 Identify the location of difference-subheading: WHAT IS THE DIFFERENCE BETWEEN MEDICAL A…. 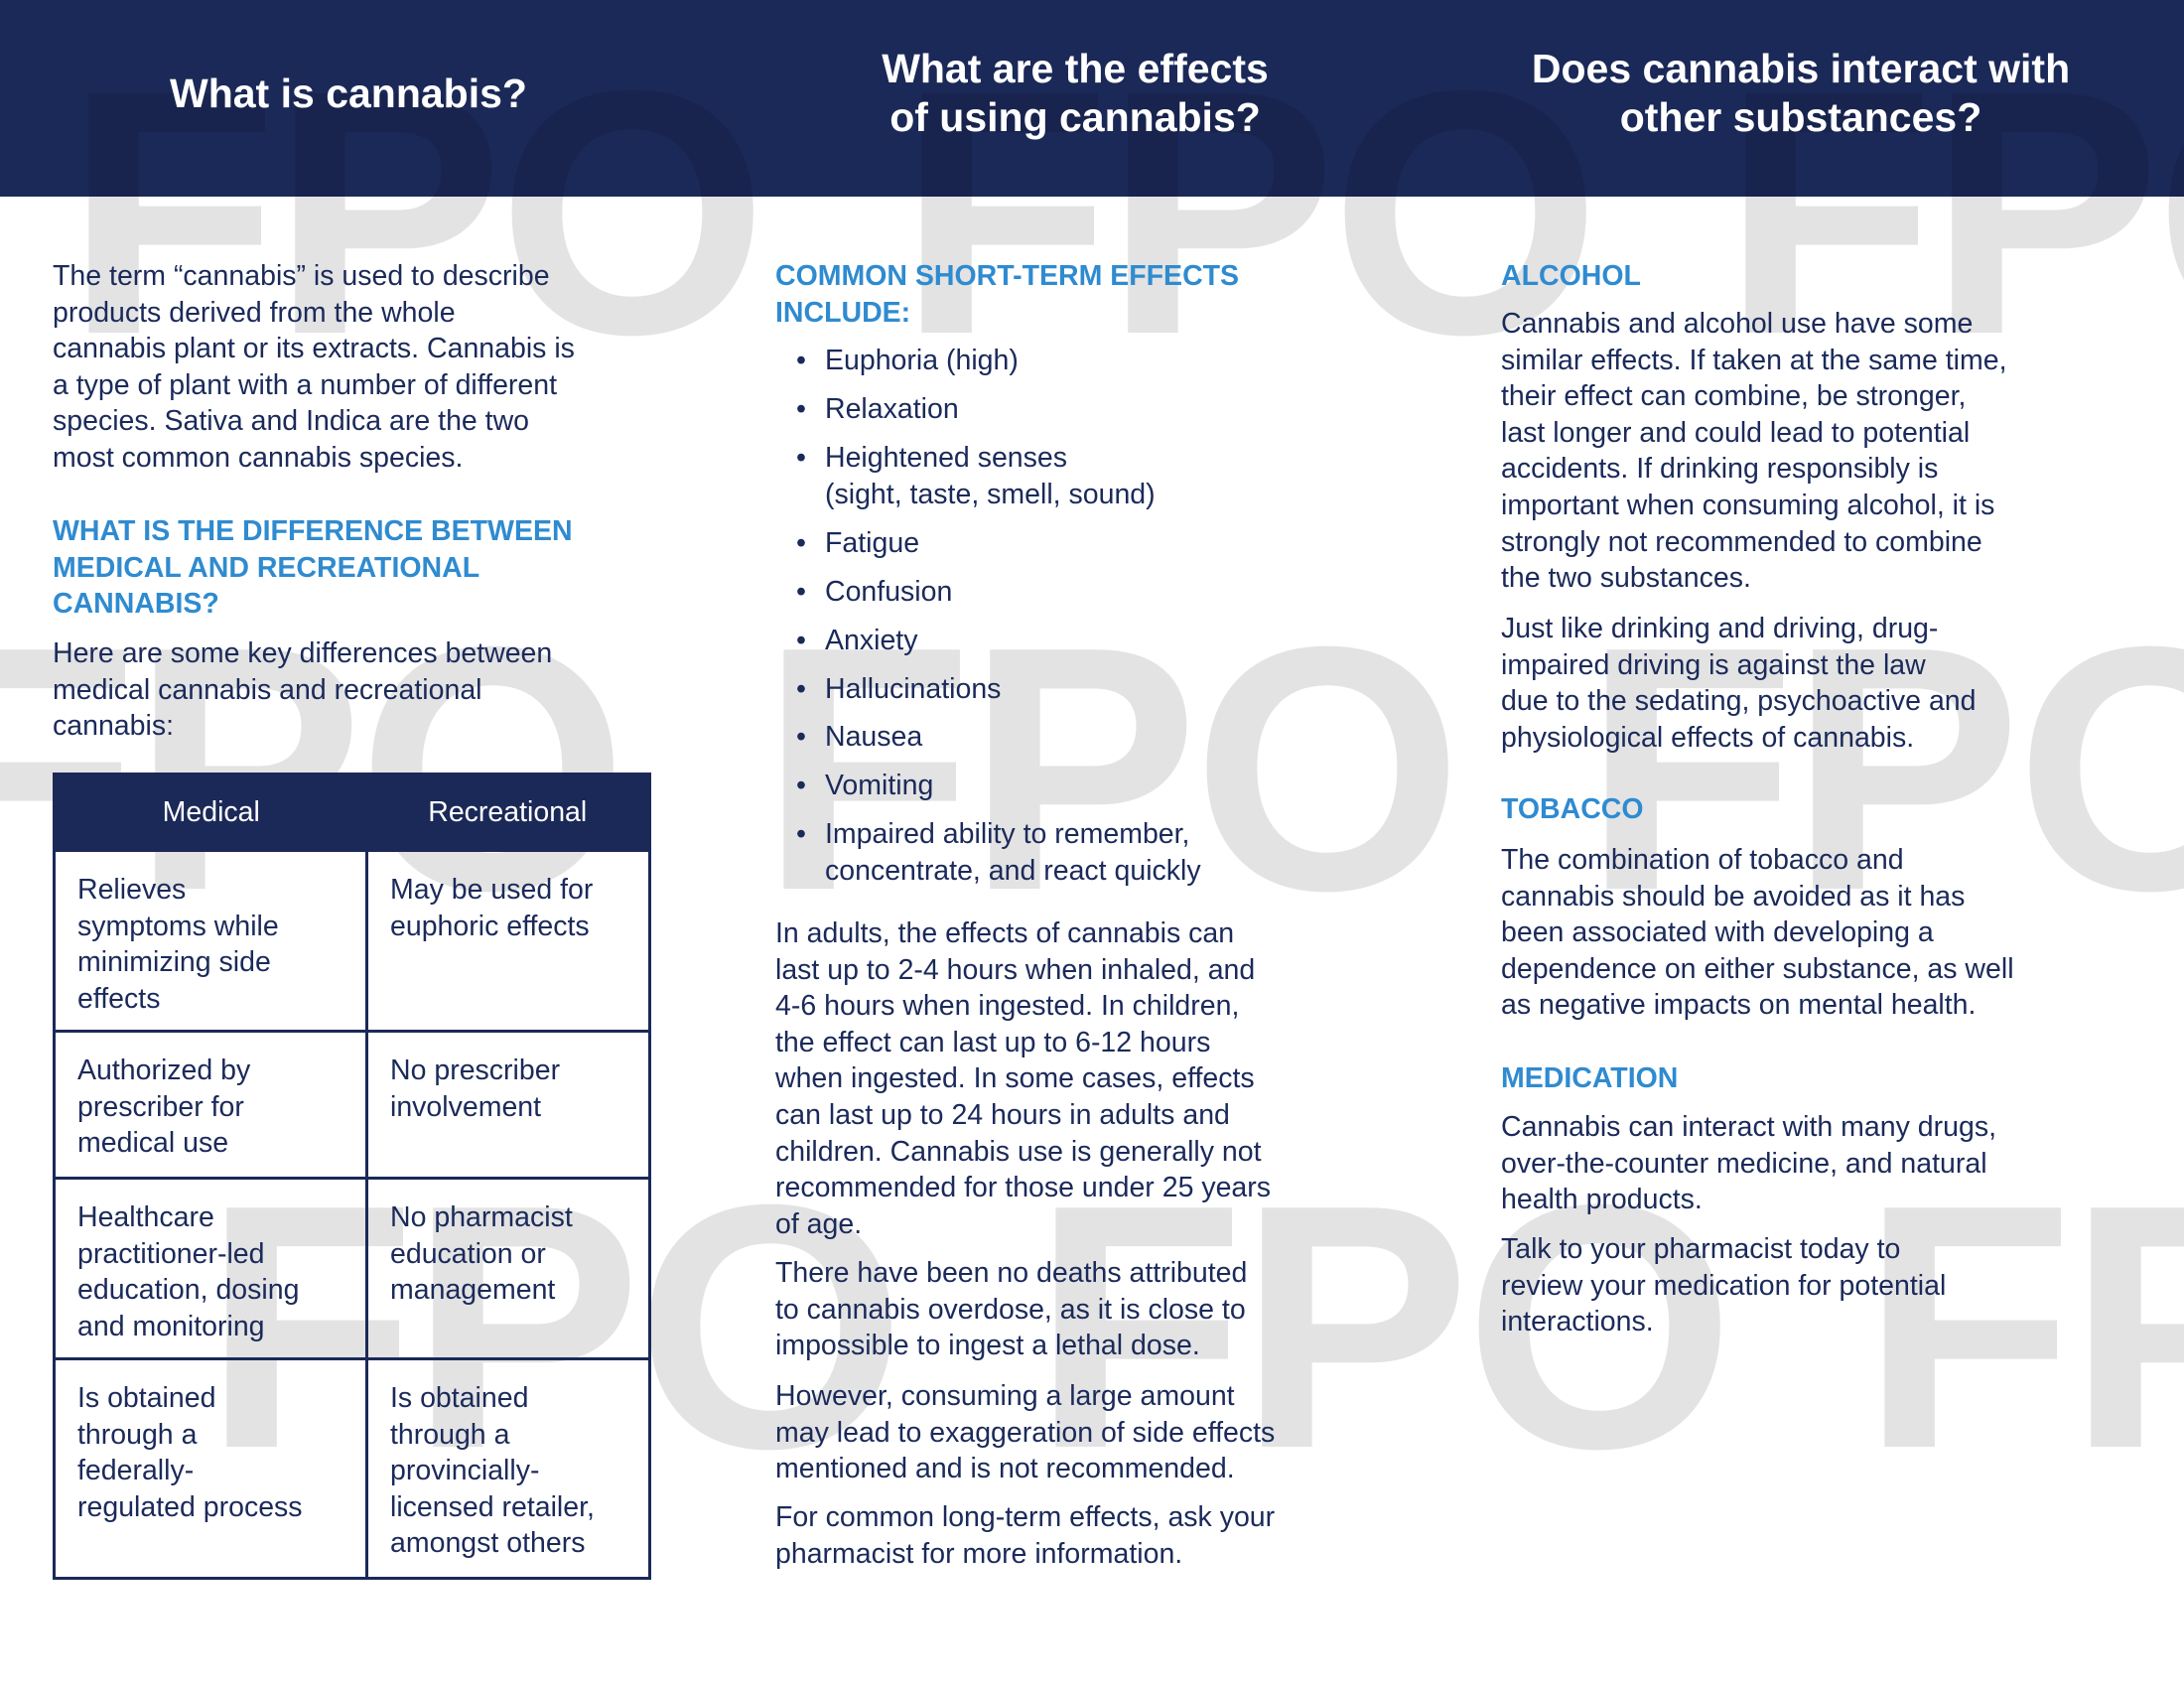
(313, 568).